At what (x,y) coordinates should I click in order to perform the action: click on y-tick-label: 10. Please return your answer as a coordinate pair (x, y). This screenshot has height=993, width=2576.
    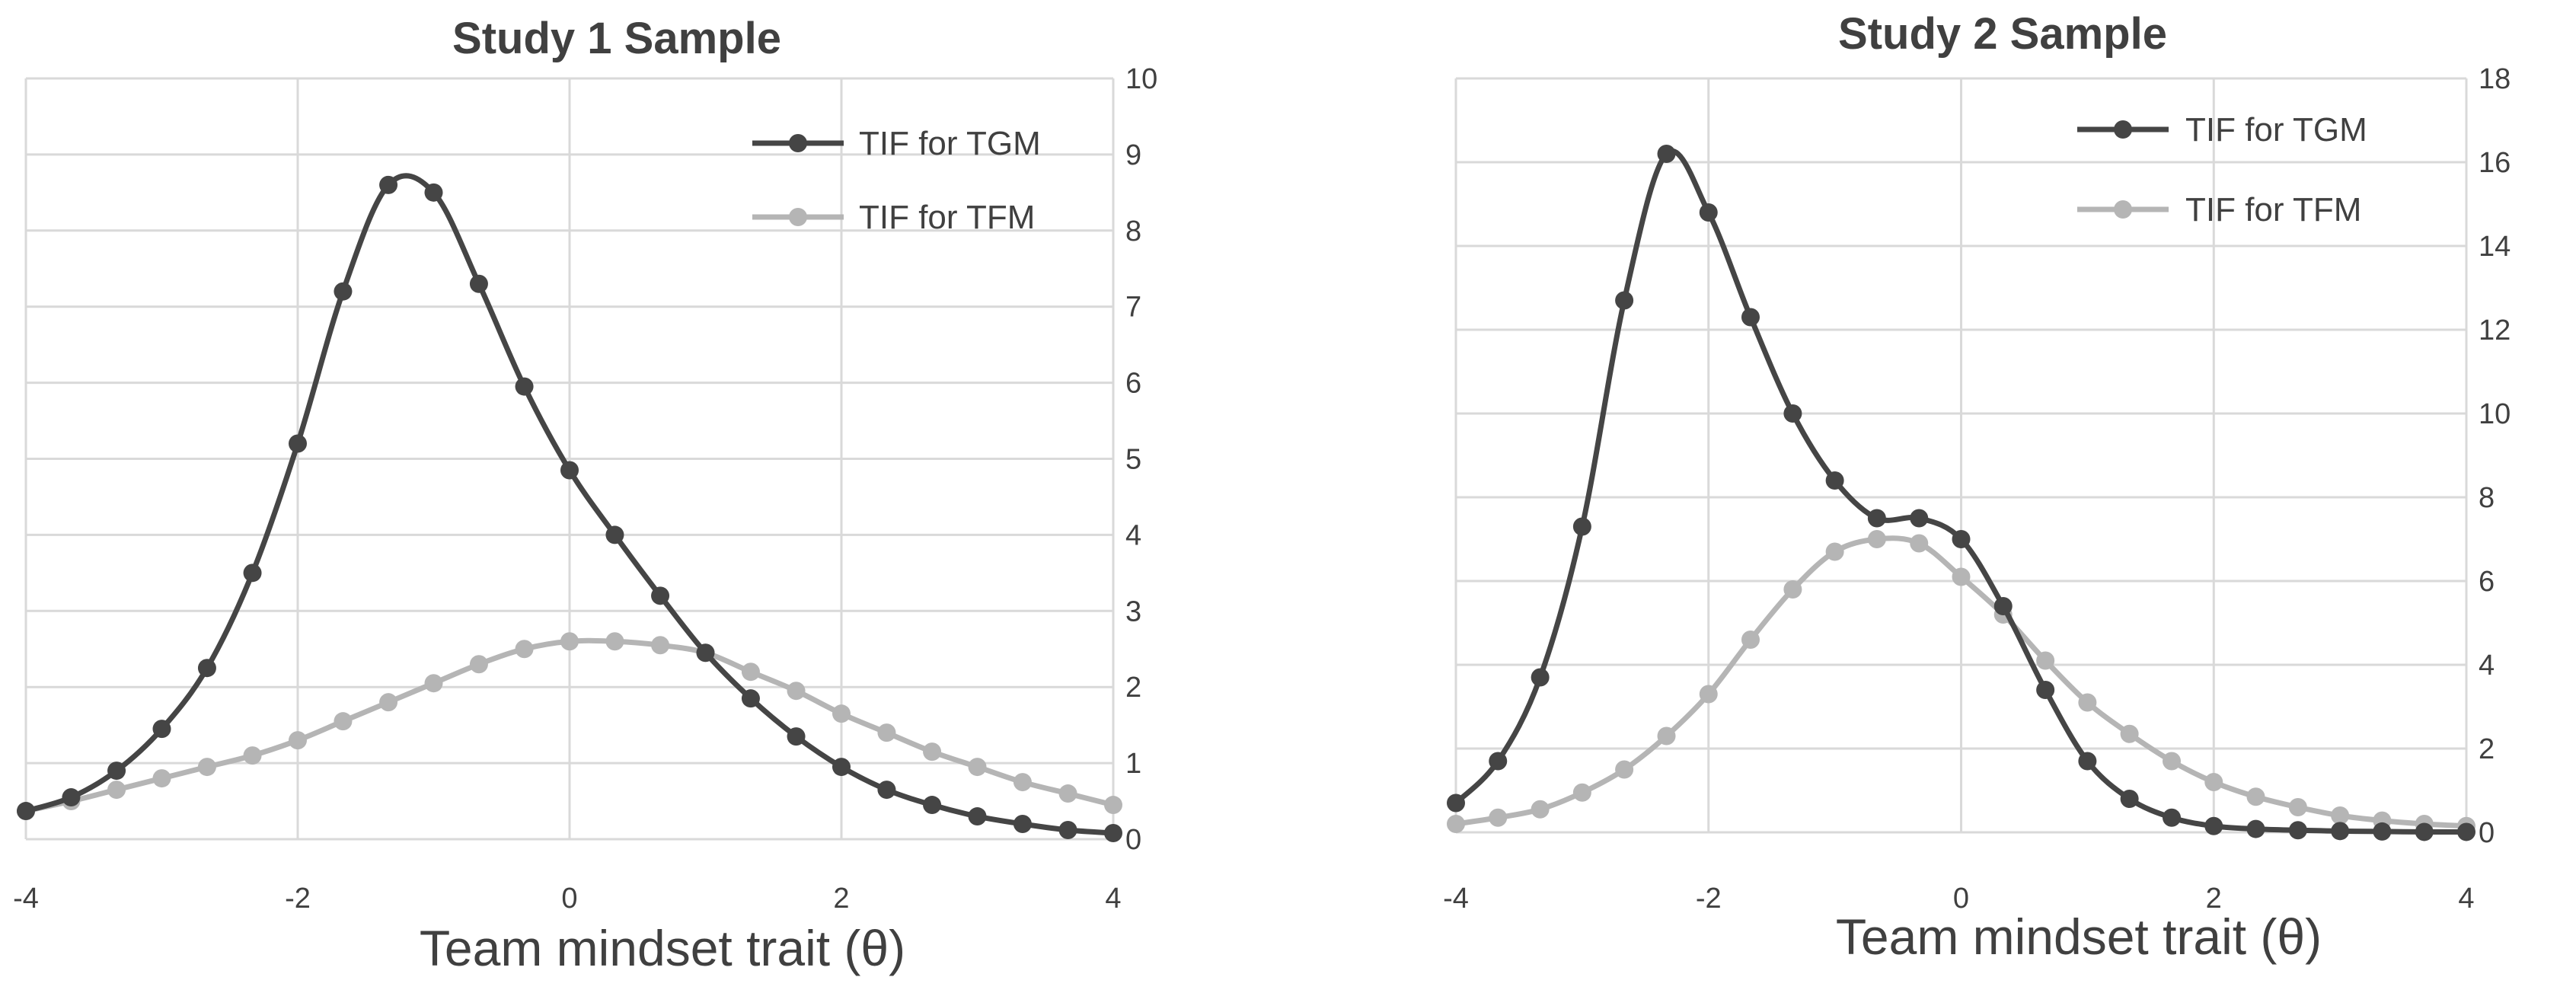
    Looking at the image, I should click on (1141, 79).